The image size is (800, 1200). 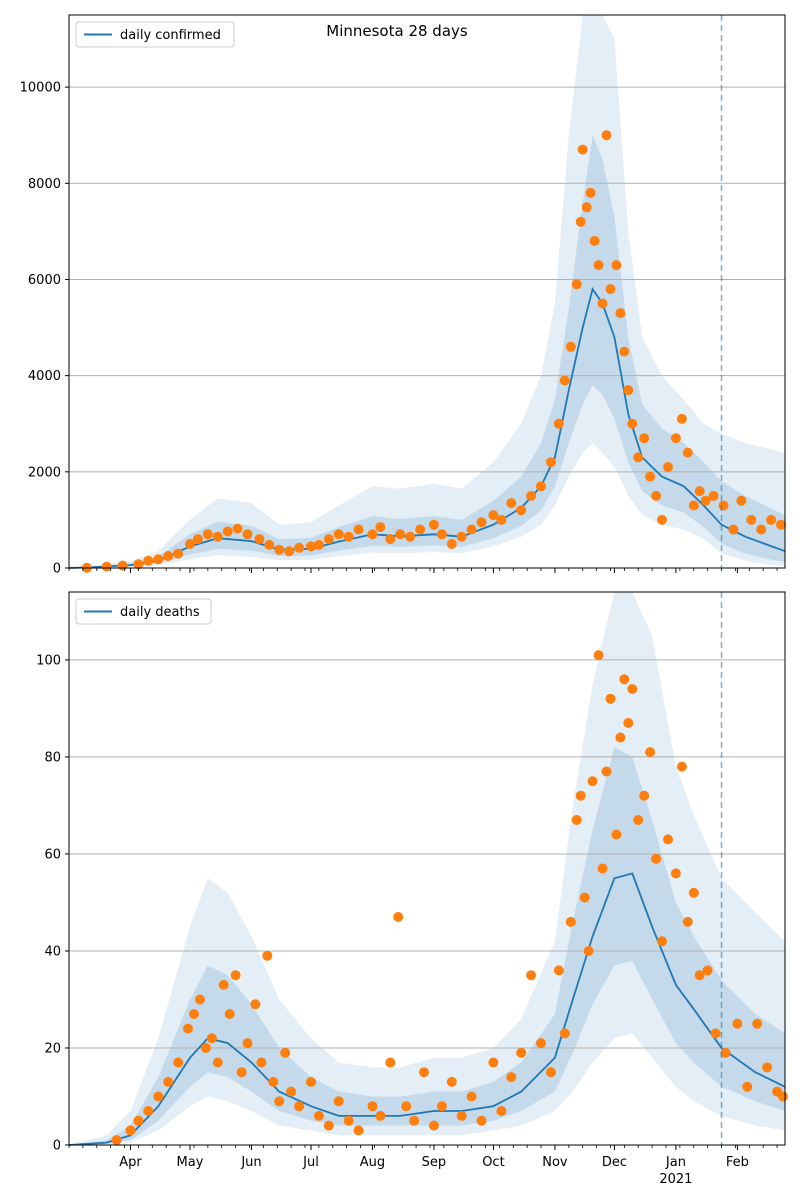 I want to click on y-tick-label: 2000, so click(x=44, y=472).